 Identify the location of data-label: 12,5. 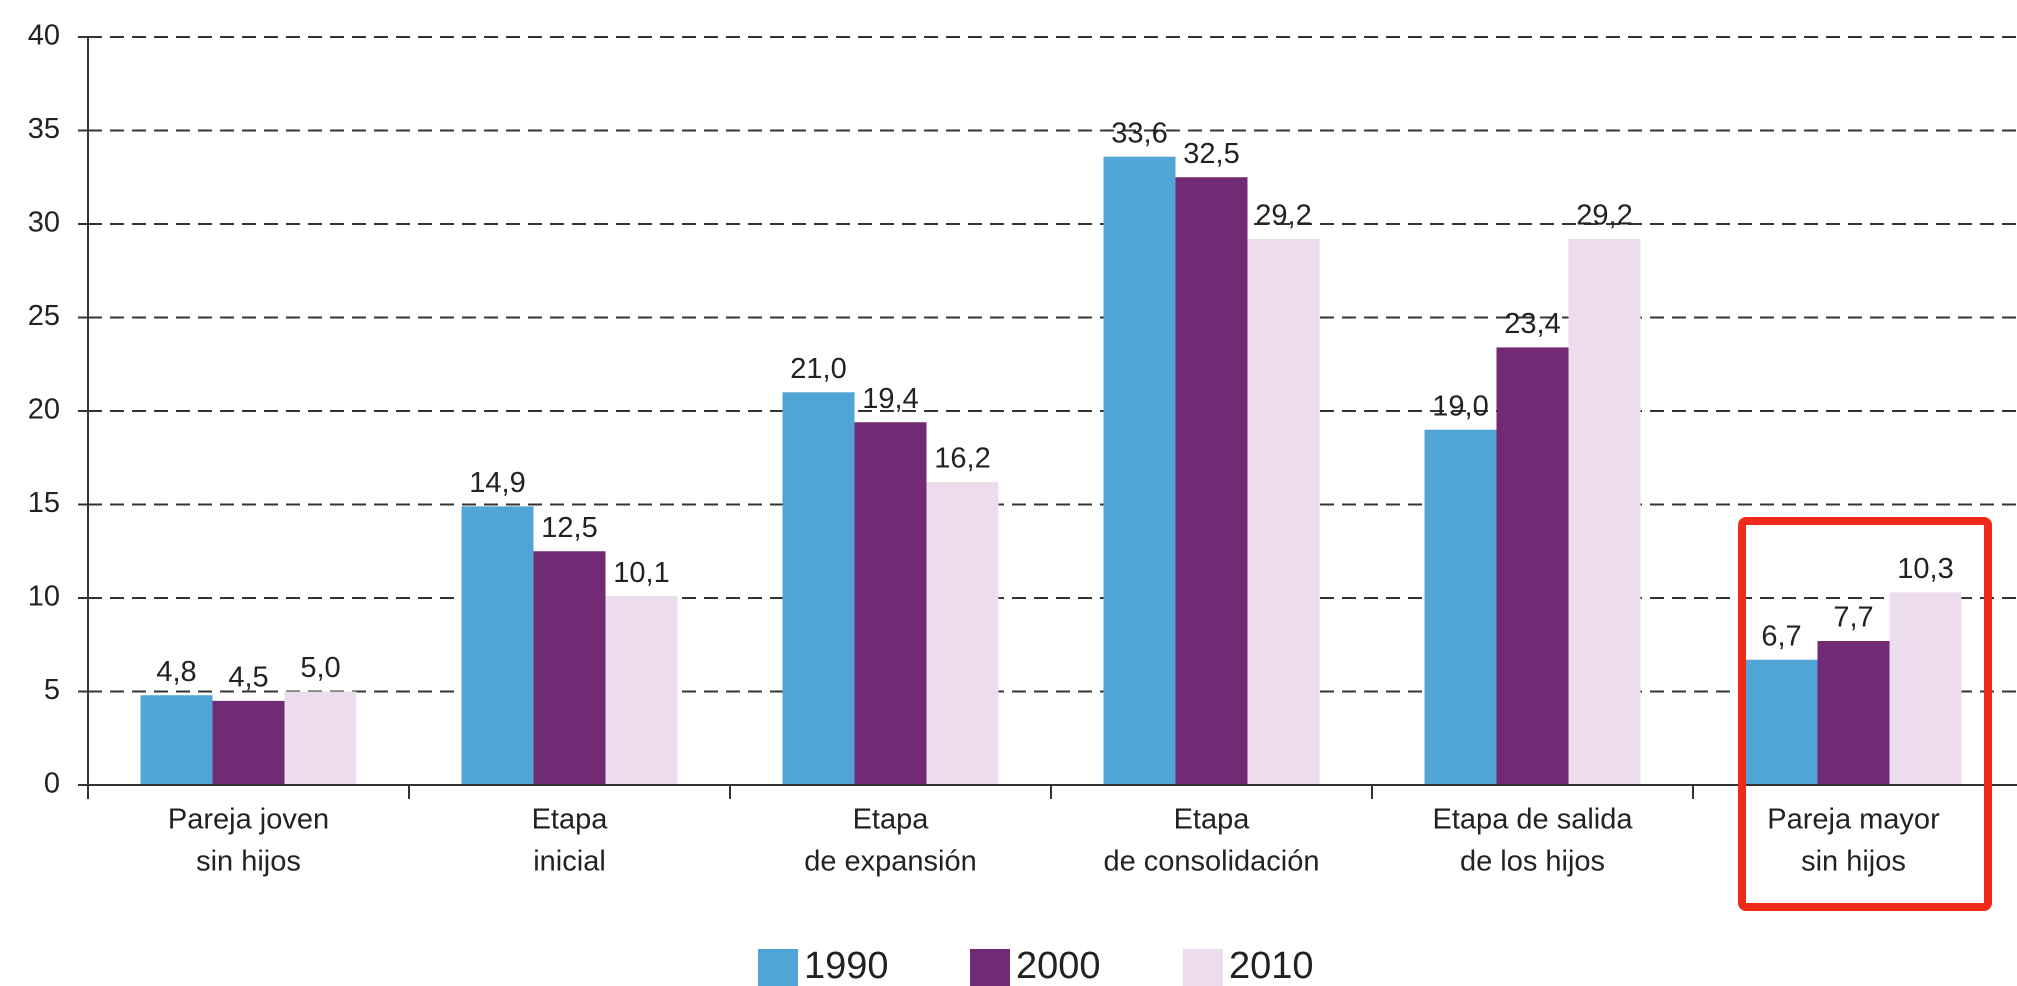
(569, 528).